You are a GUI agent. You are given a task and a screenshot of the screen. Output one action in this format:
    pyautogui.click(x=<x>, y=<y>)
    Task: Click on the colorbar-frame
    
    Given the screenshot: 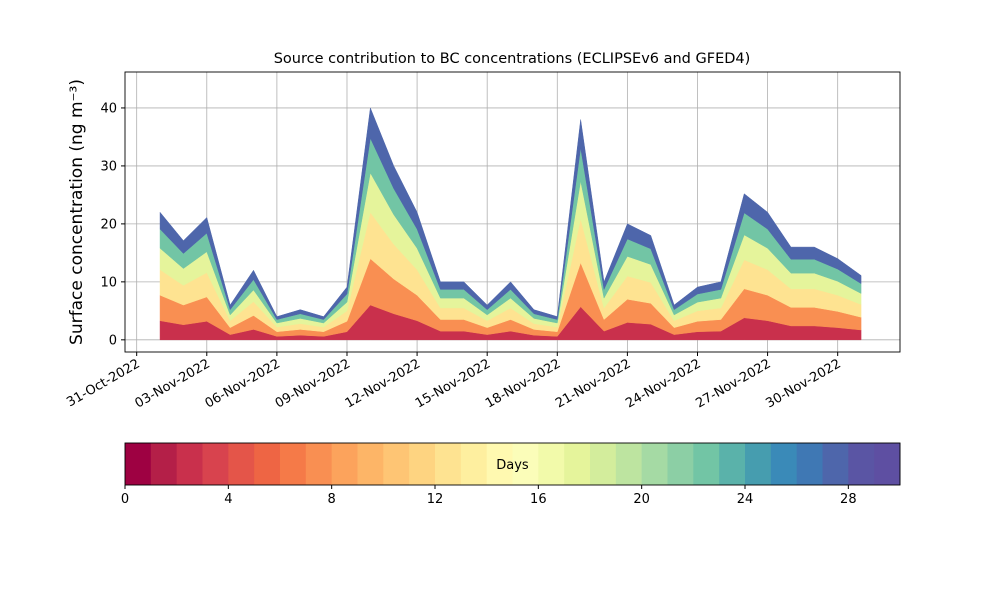 What is the action you would take?
    pyautogui.click(x=512, y=464)
    